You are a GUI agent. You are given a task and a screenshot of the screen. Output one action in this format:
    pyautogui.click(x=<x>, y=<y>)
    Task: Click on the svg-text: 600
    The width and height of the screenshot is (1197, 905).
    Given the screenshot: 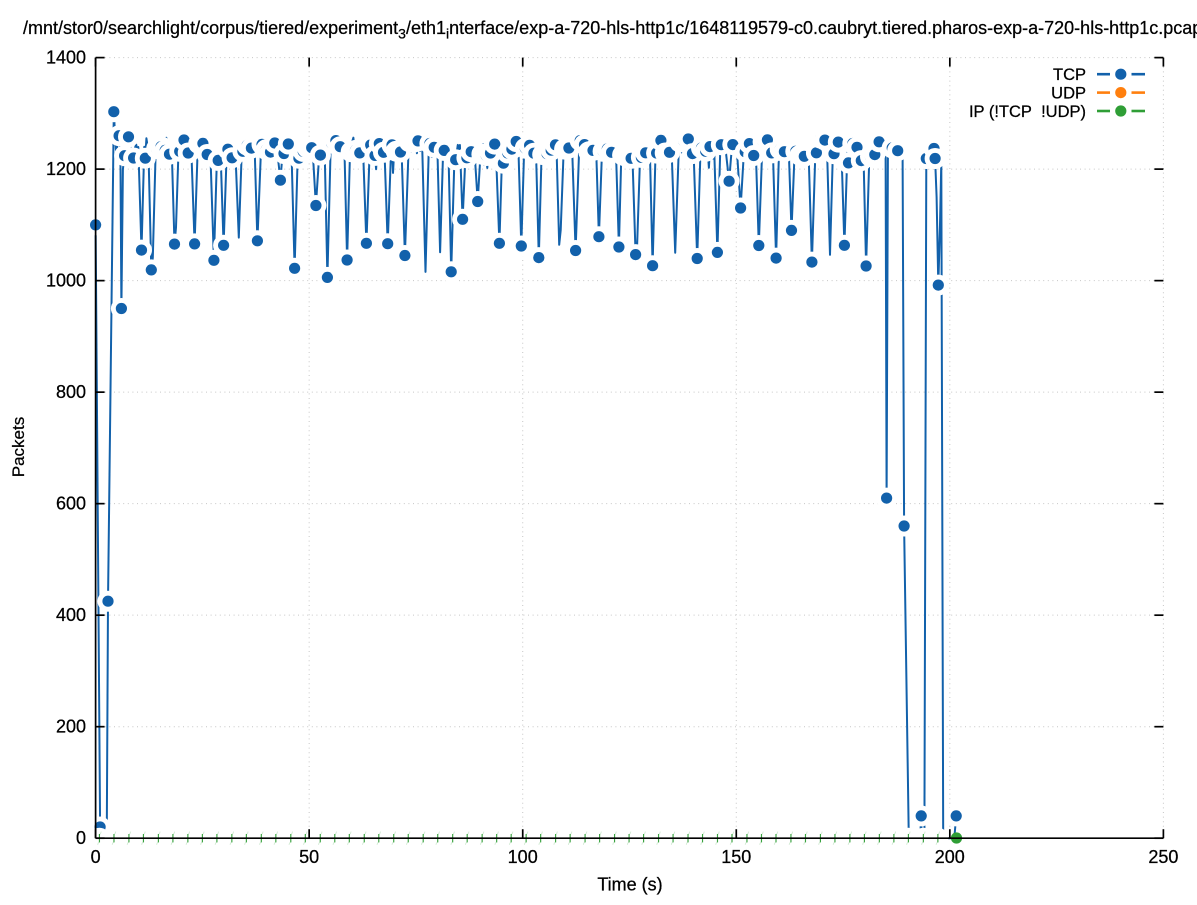 What is the action you would take?
    pyautogui.click(x=71, y=504)
    